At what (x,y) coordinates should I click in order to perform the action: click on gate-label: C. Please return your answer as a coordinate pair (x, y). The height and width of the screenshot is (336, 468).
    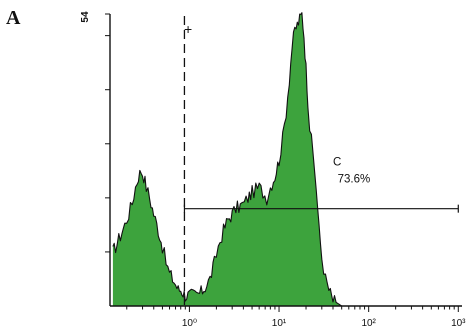
    Looking at the image, I should click on (337, 163).